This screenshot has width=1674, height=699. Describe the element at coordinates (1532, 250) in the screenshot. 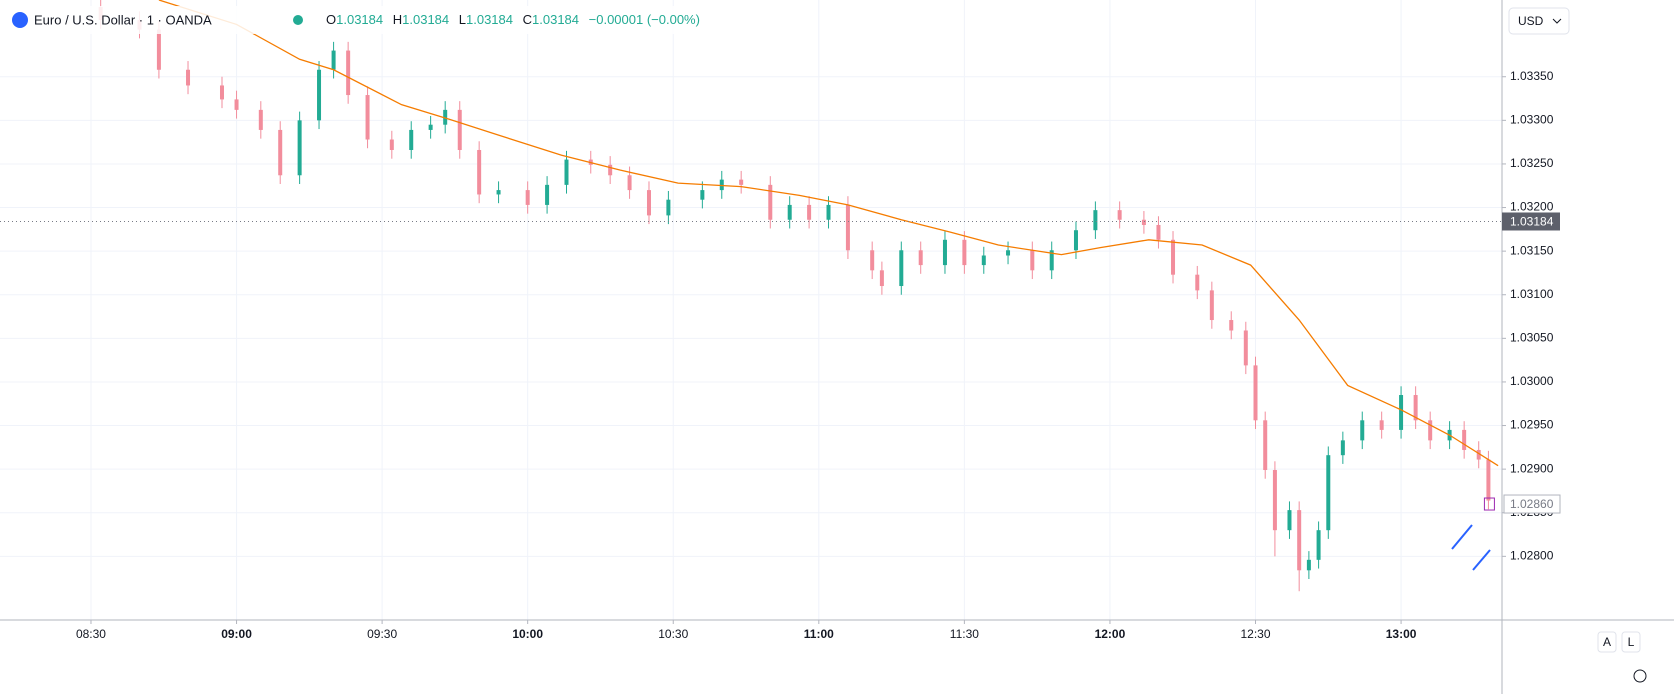

I see `y-tick-label: 1.03150` at that location.